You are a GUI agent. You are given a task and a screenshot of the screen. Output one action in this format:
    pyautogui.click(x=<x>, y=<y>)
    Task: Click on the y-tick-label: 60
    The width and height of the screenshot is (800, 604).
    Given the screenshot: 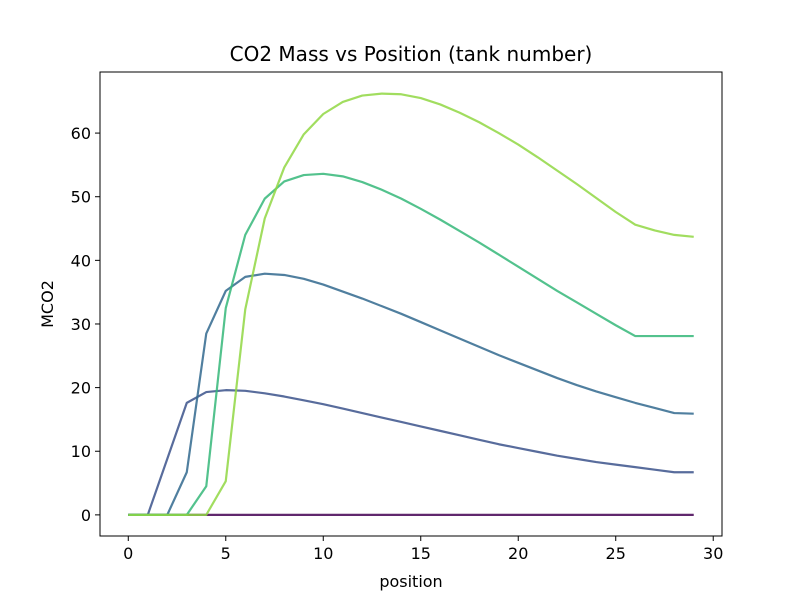 What is the action you would take?
    pyautogui.click(x=81, y=133)
    